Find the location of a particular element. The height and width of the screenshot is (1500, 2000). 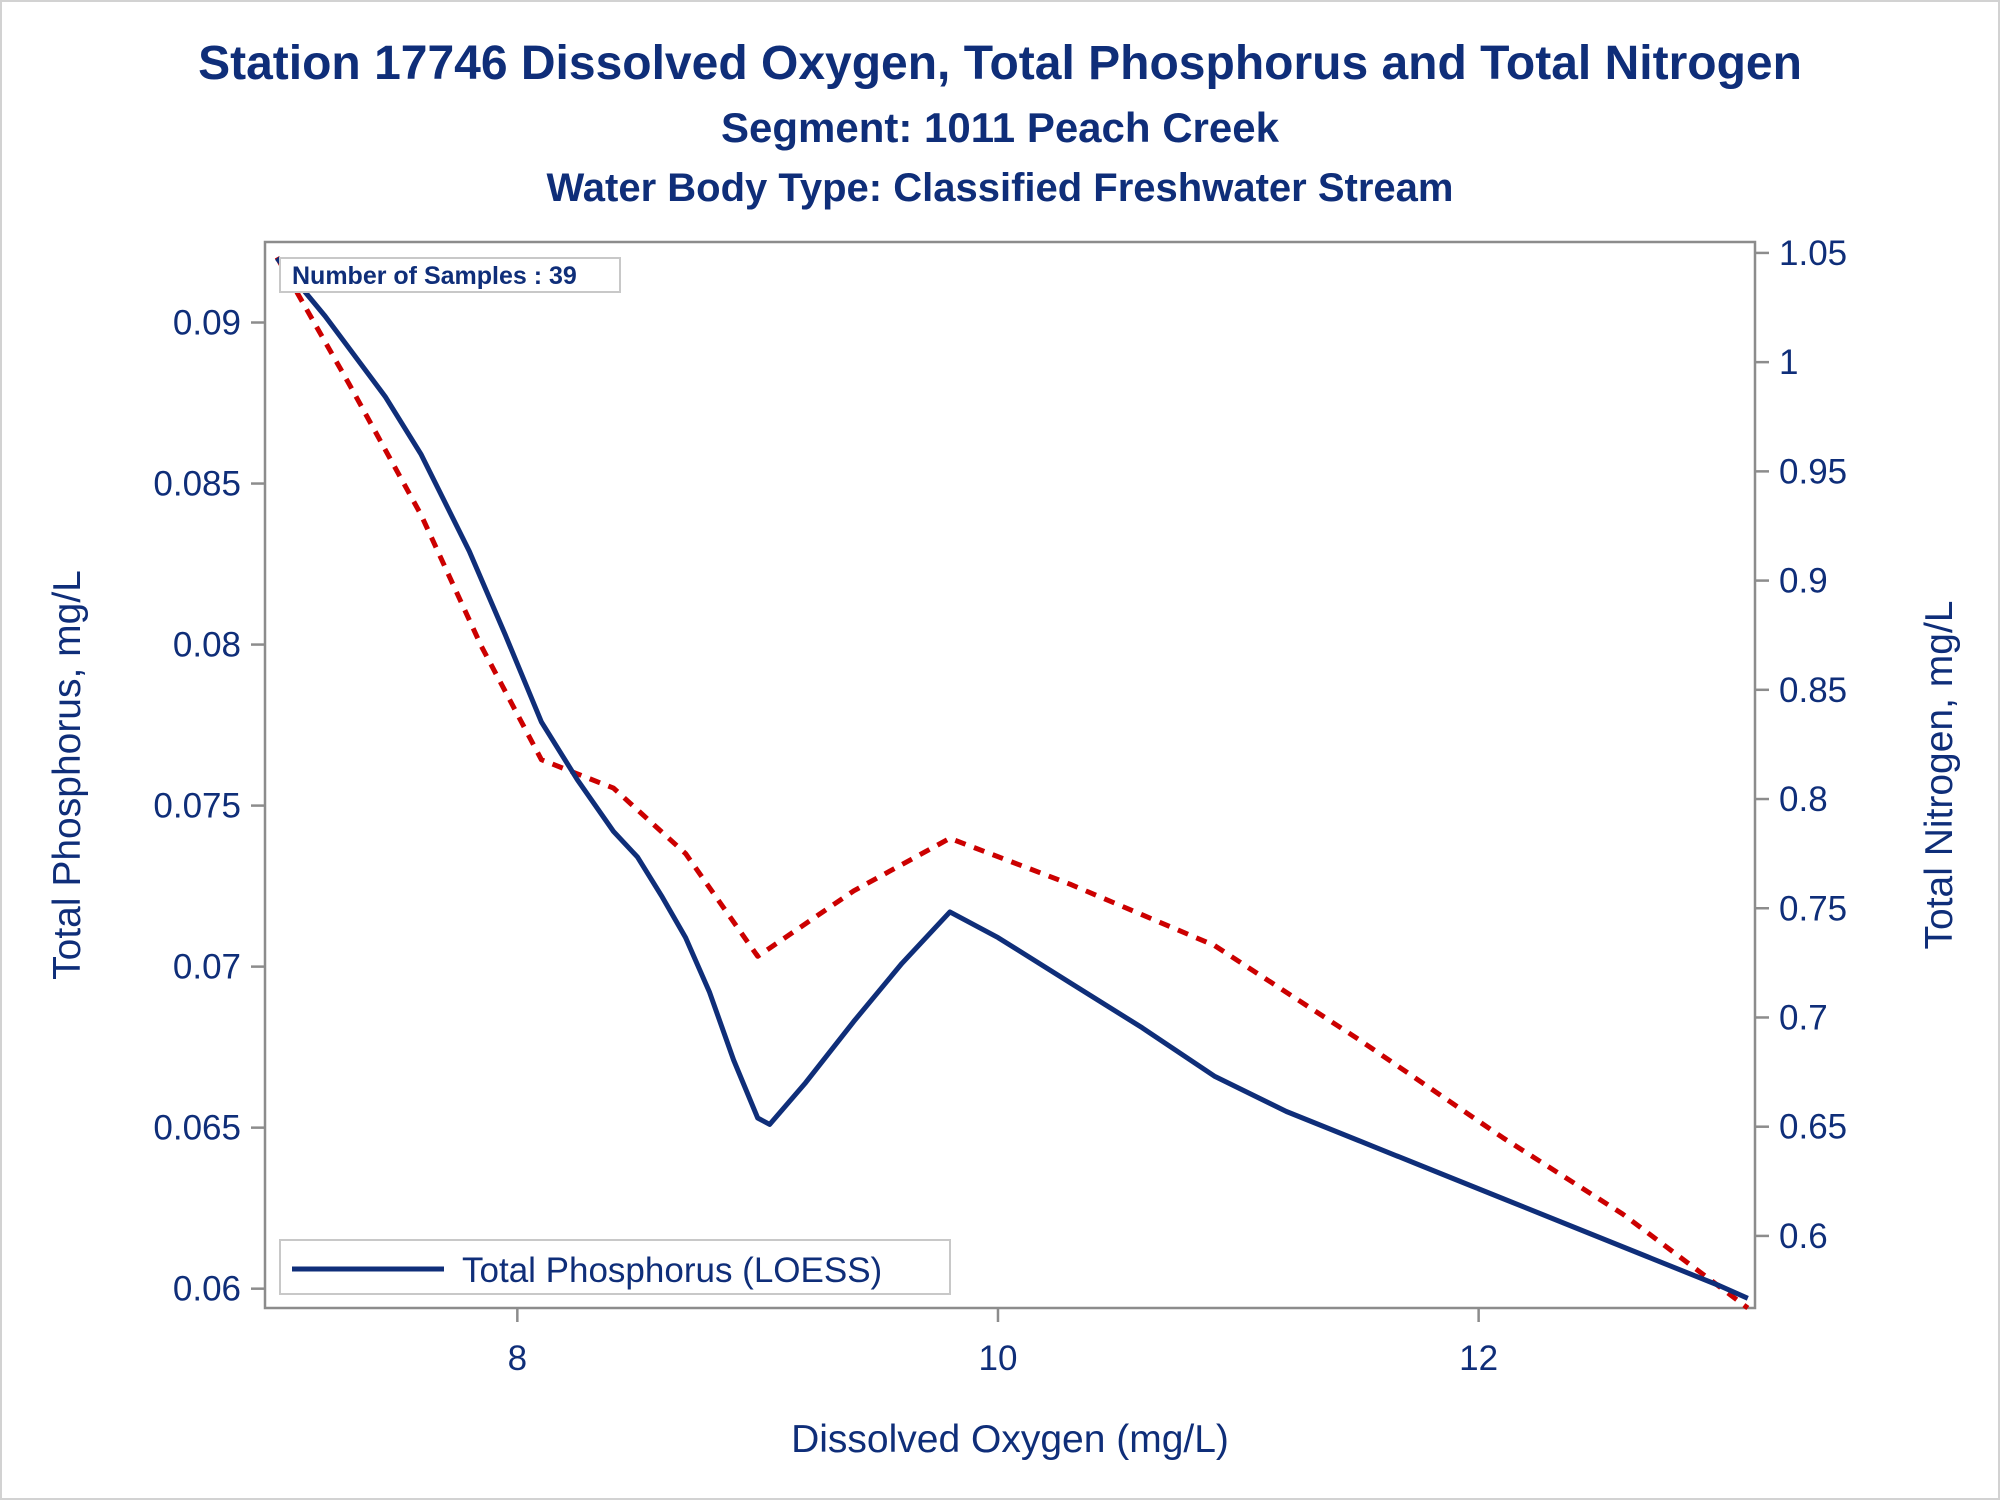

y-left-tick-label: 0.06 is located at coordinates (207, 1289).